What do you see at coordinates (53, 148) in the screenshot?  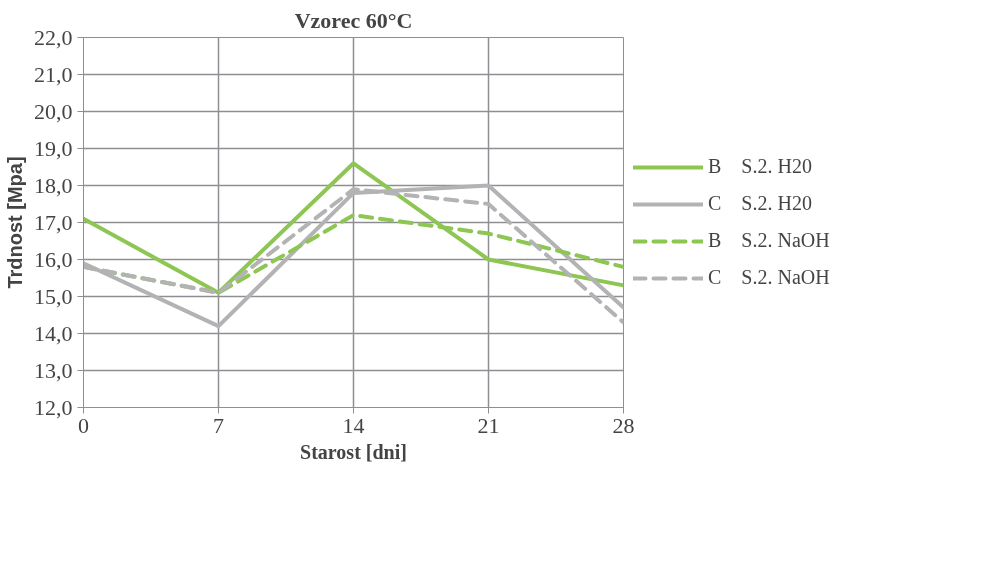 I see `y-tick-label: 19,0` at bounding box center [53, 148].